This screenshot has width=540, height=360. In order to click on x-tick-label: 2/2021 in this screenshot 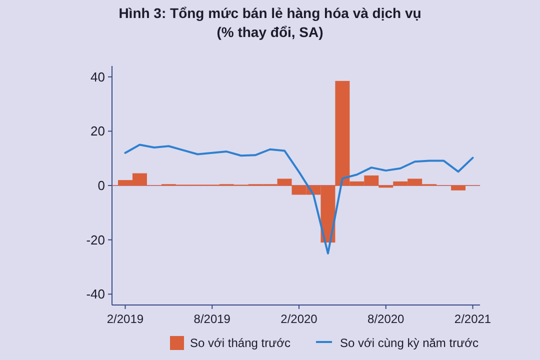, I will do `click(473, 319)`.